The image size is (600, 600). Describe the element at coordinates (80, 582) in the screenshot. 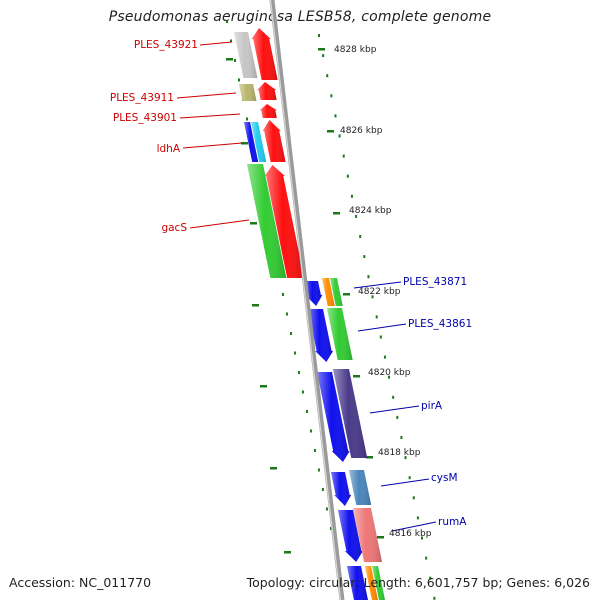

I see `accession-text: Accession: NC_011770` at that location.